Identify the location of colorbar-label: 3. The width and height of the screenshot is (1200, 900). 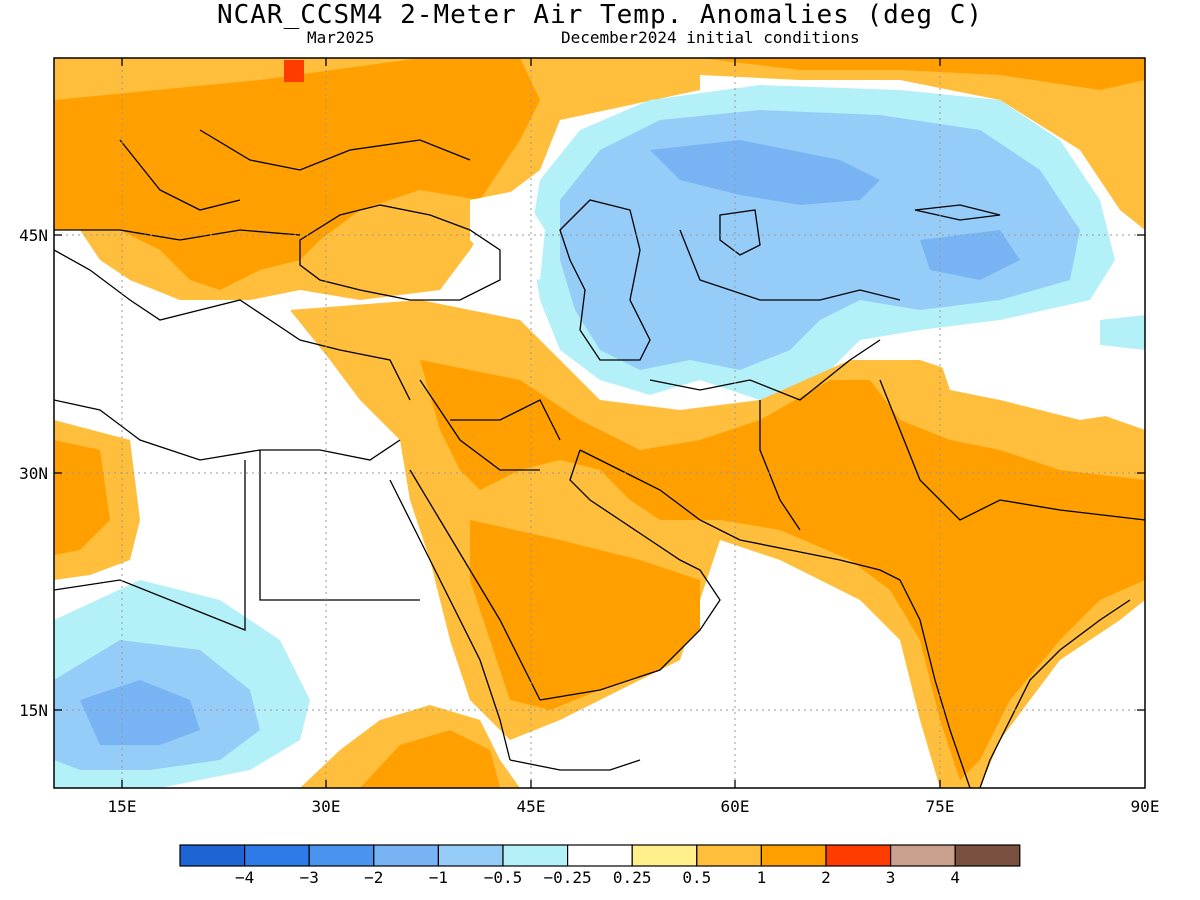
(890, 877).